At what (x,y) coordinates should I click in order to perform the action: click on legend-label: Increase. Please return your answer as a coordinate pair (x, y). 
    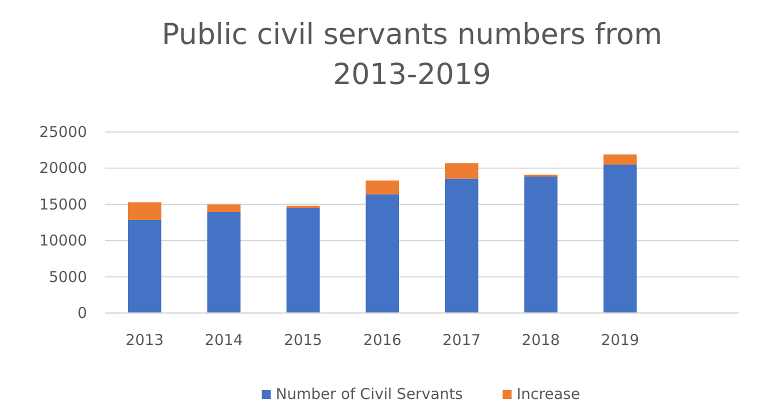
    Looking at the image, I should click on (548, 394).